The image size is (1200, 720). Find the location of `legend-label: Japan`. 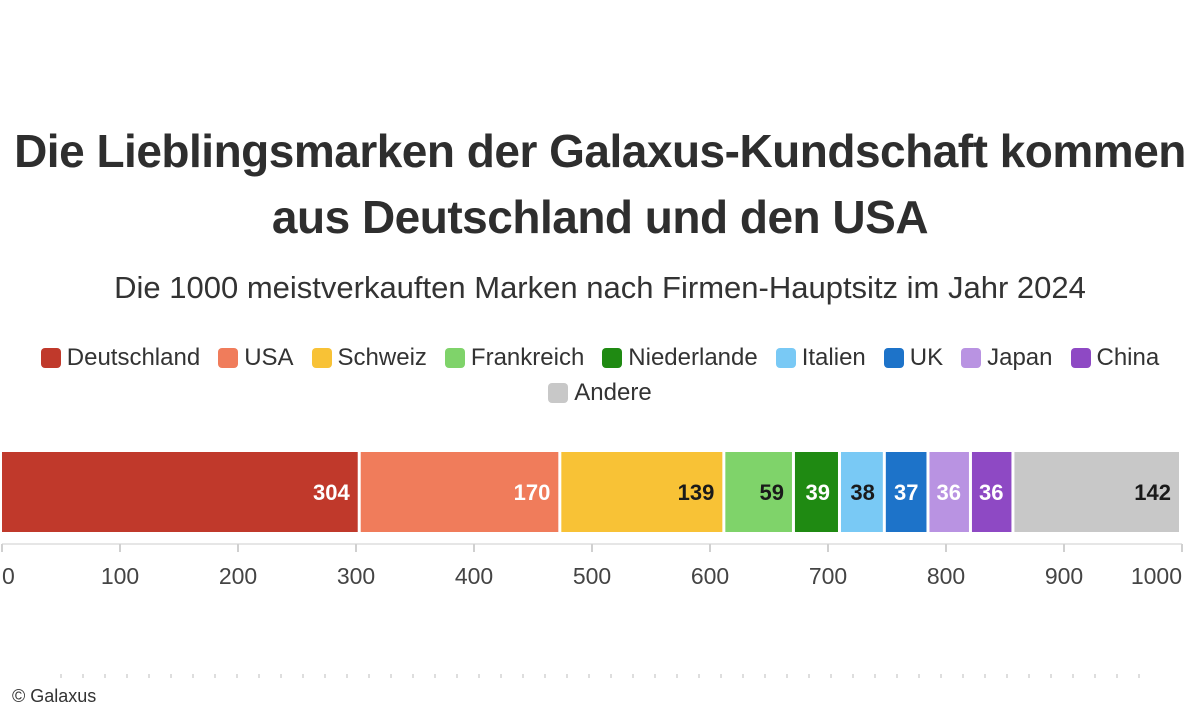

legend-label: Japan is located at coordinates (1020, 357).